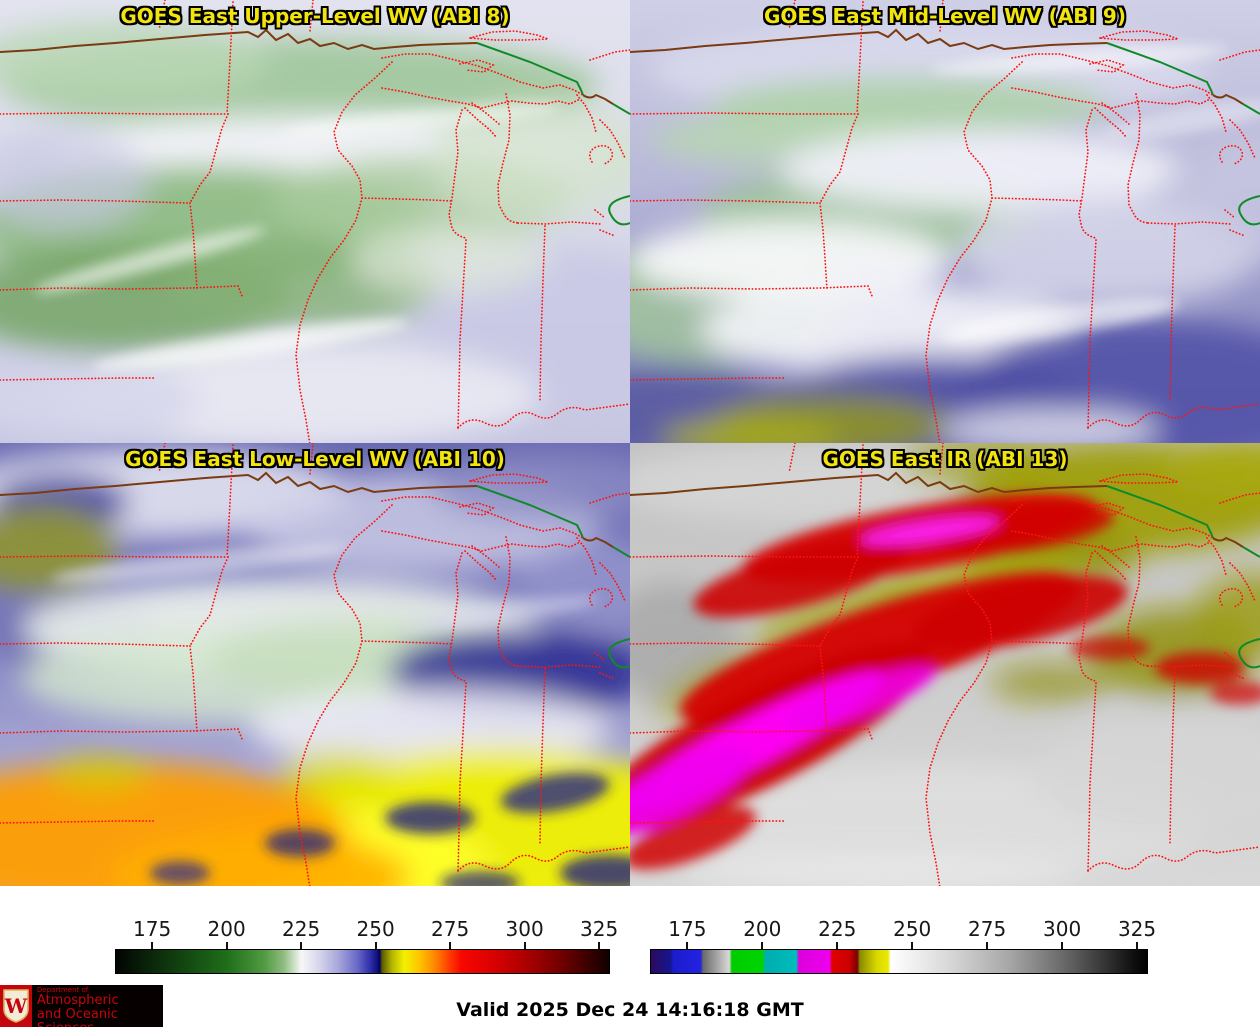  I want to click on panel-title-abi8: GOES East Upper-Level WV (ABI 8), so click(315, 16).